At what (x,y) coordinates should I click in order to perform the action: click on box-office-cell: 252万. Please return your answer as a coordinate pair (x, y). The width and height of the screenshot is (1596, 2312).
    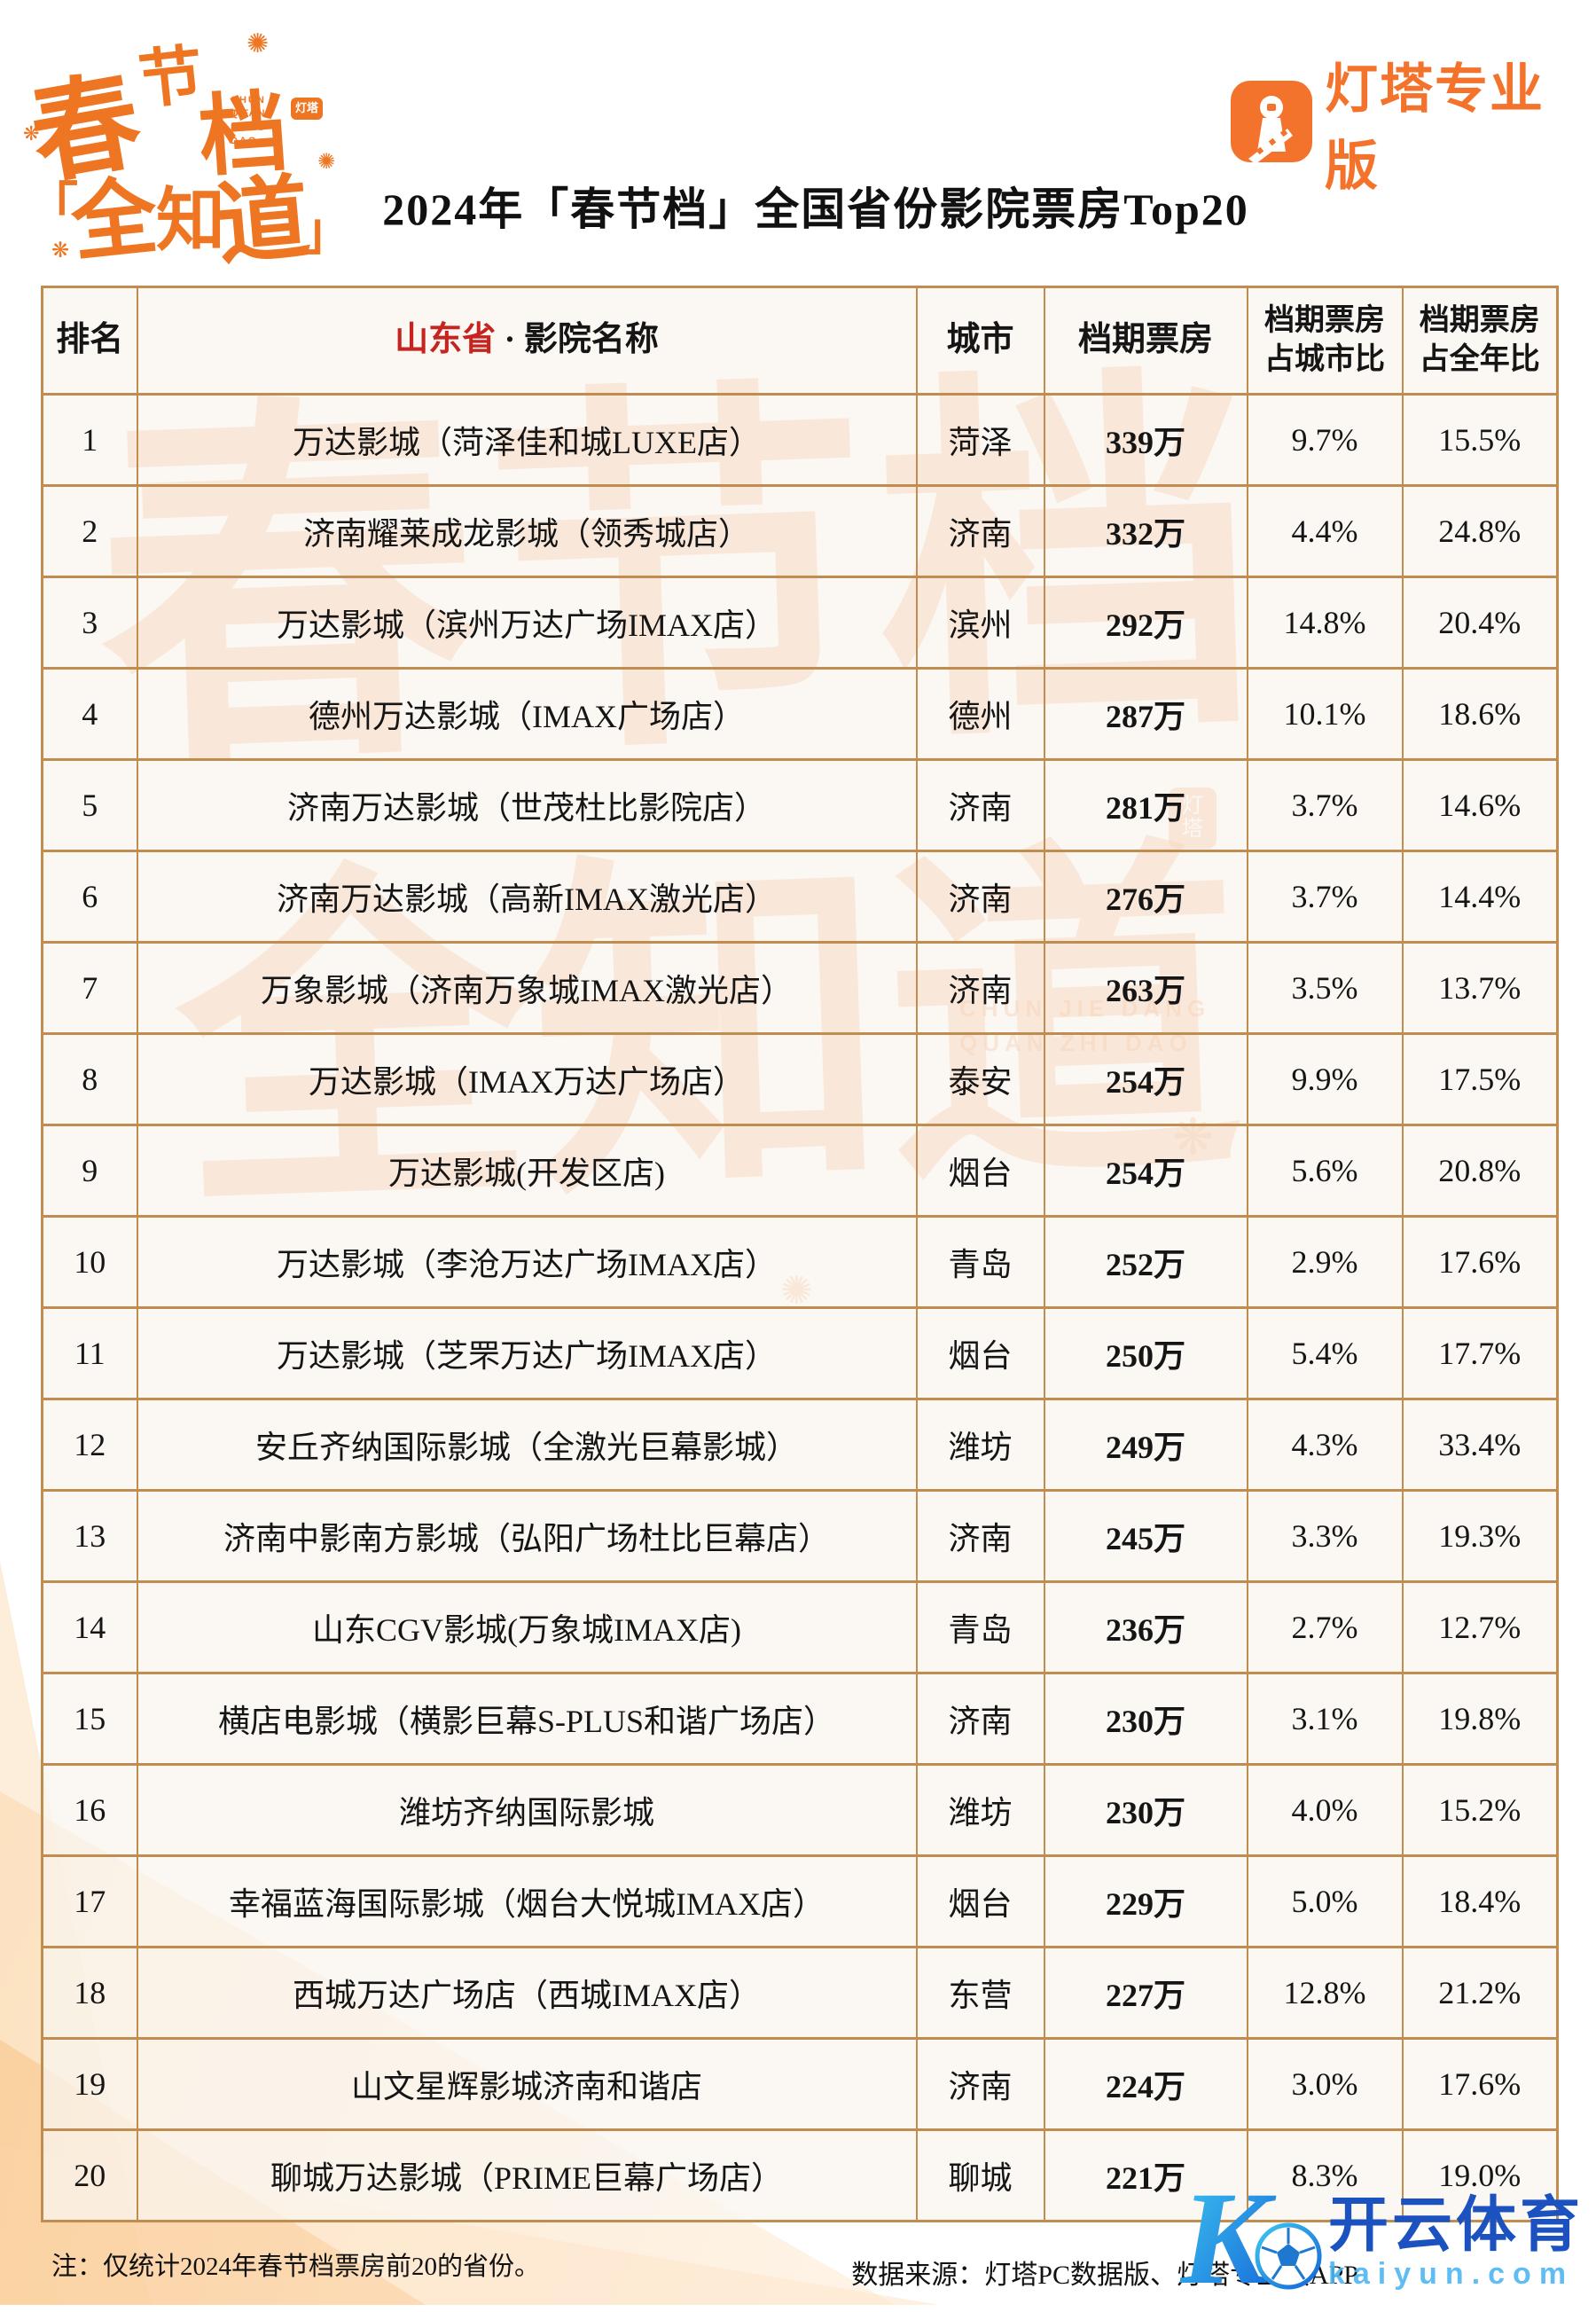
    Looking at the image, I should click on (1146, 1262).